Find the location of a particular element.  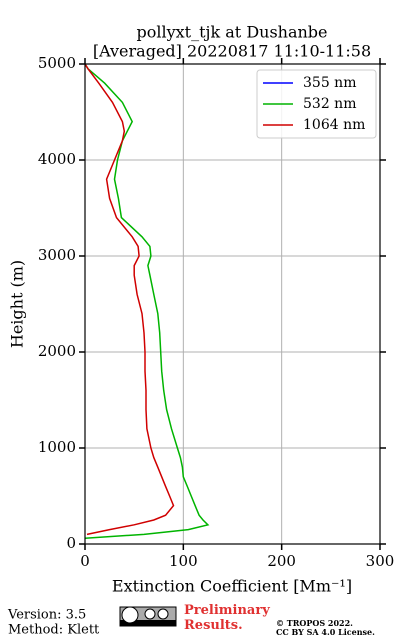

y-tick-label: 4000 is located at coordinates (57, 159).